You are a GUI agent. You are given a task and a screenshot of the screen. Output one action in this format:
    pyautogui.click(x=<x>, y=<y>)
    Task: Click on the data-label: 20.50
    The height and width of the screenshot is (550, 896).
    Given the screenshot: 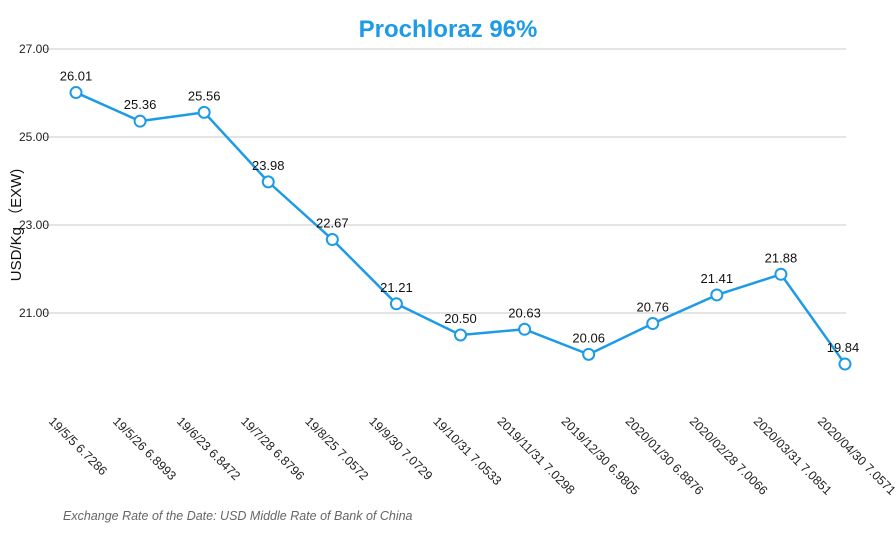 What is the action you would take?
    pyautogui.click(x=460, y=318)
    